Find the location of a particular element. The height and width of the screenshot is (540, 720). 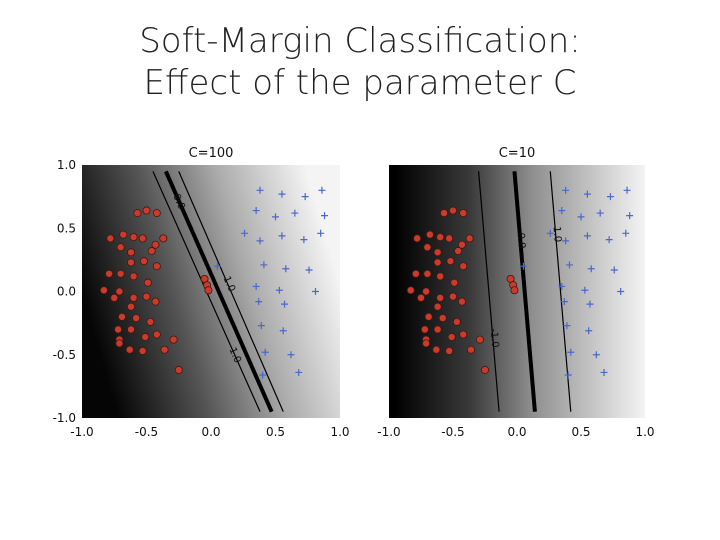

y-tick-label: 0.0 is located at coordinates (66, 292).